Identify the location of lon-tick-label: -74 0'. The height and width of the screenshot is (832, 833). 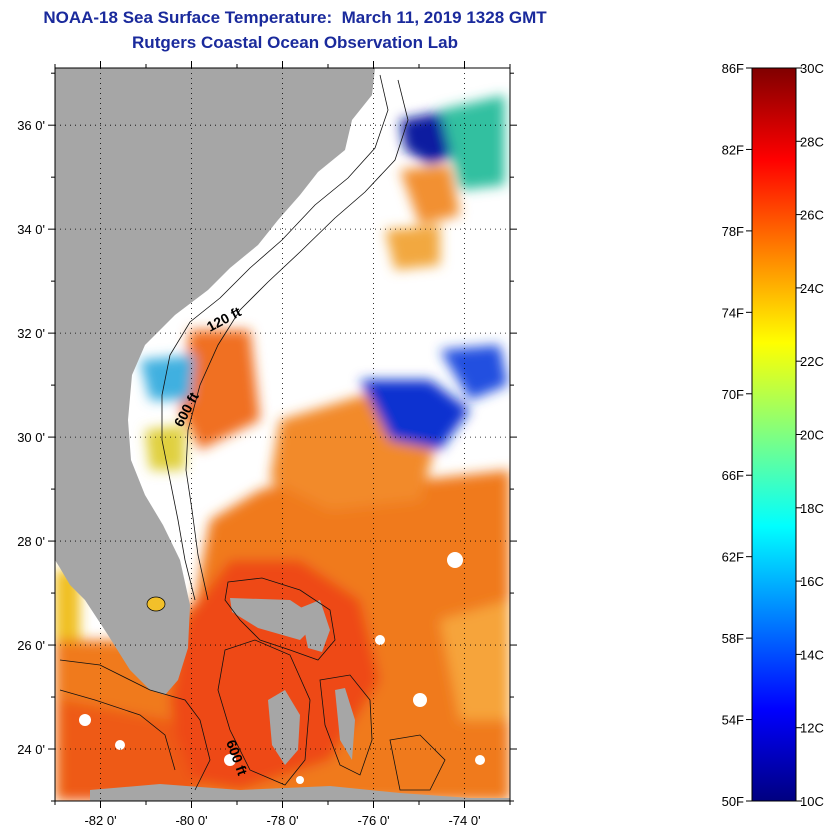
(464, 820).